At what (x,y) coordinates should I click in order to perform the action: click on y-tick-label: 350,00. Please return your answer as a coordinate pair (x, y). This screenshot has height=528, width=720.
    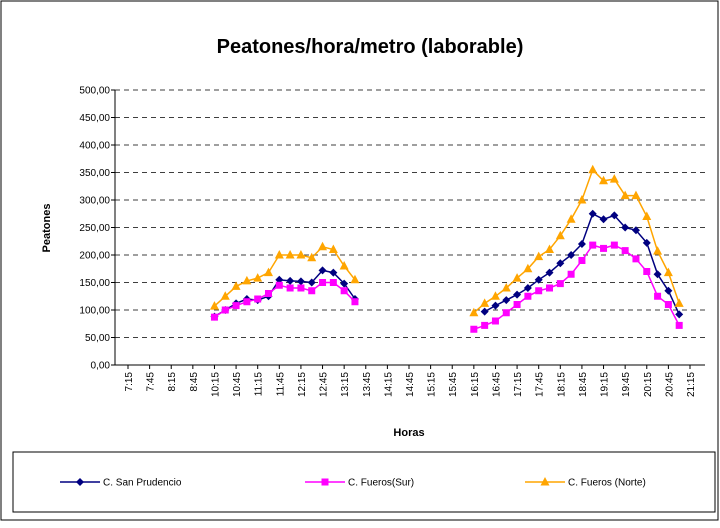
    Looking at the image, I should click on (94, 173).